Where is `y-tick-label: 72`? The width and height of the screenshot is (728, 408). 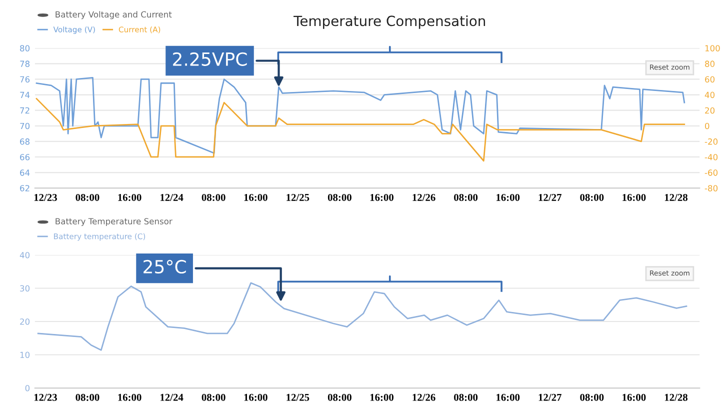 y-tick-label: 72 is located at coordinates (25, 110).